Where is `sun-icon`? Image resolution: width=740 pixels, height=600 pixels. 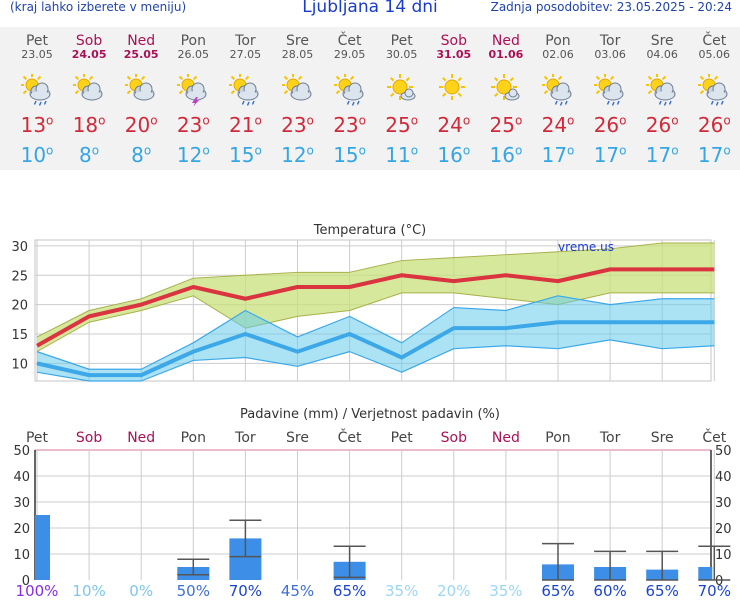
sun-icon is located at coordinates (454, 90).